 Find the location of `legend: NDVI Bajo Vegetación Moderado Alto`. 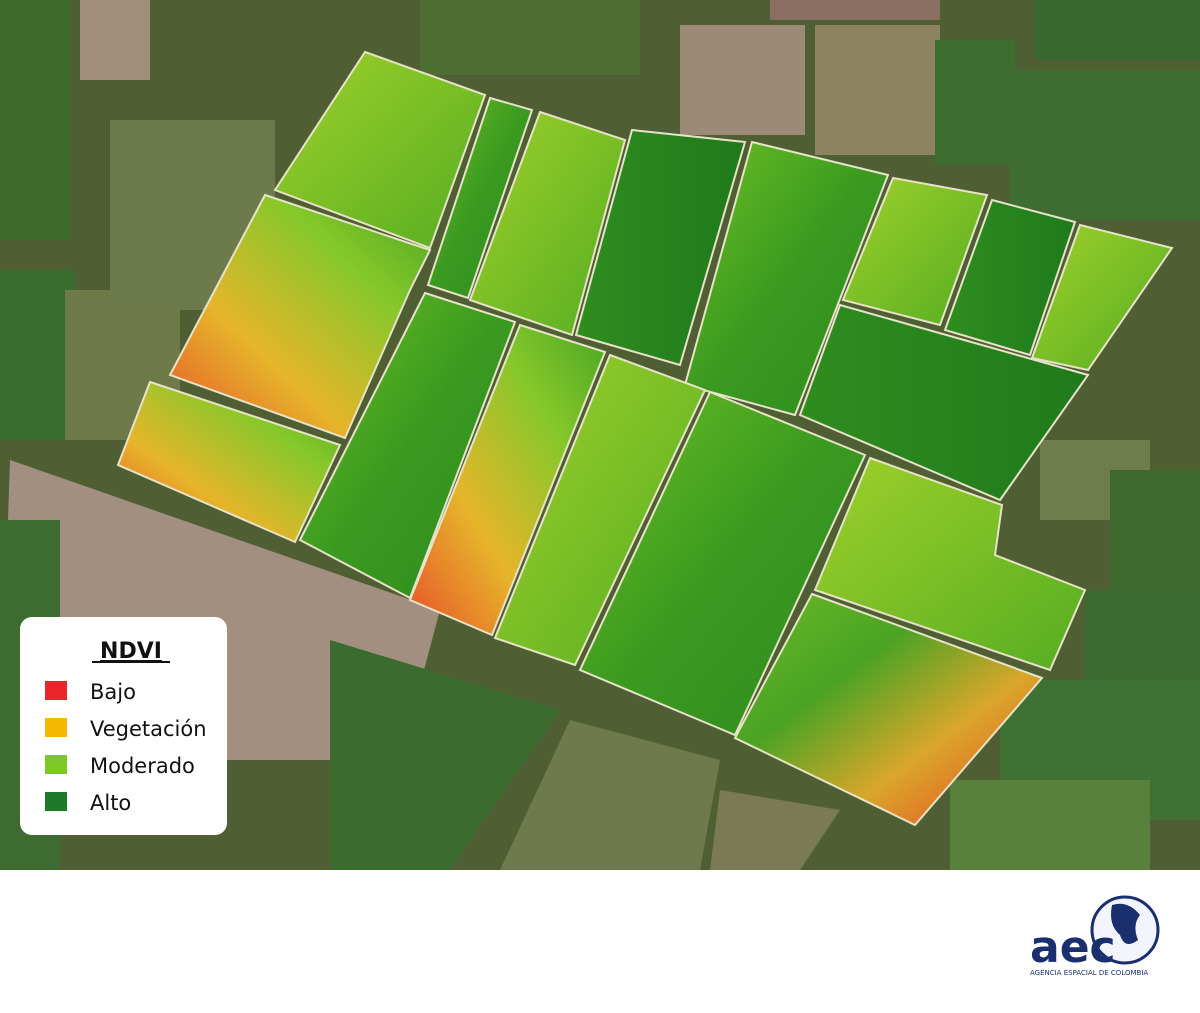

legend: NDVI Bajo Vegetación Moderado Alto is located at coordinates (123, 726).